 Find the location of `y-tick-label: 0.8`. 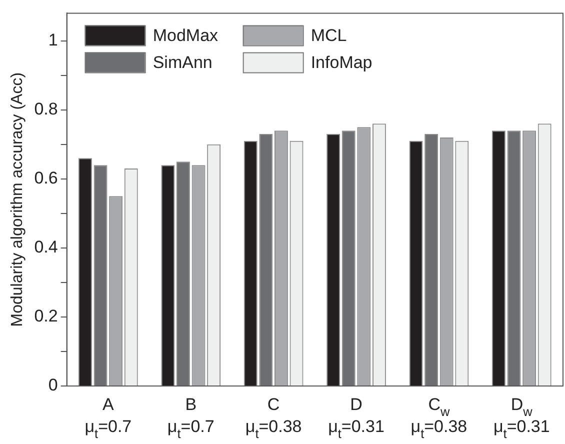

y-tick-label: 0.8 is located at coordinates (46, 109).